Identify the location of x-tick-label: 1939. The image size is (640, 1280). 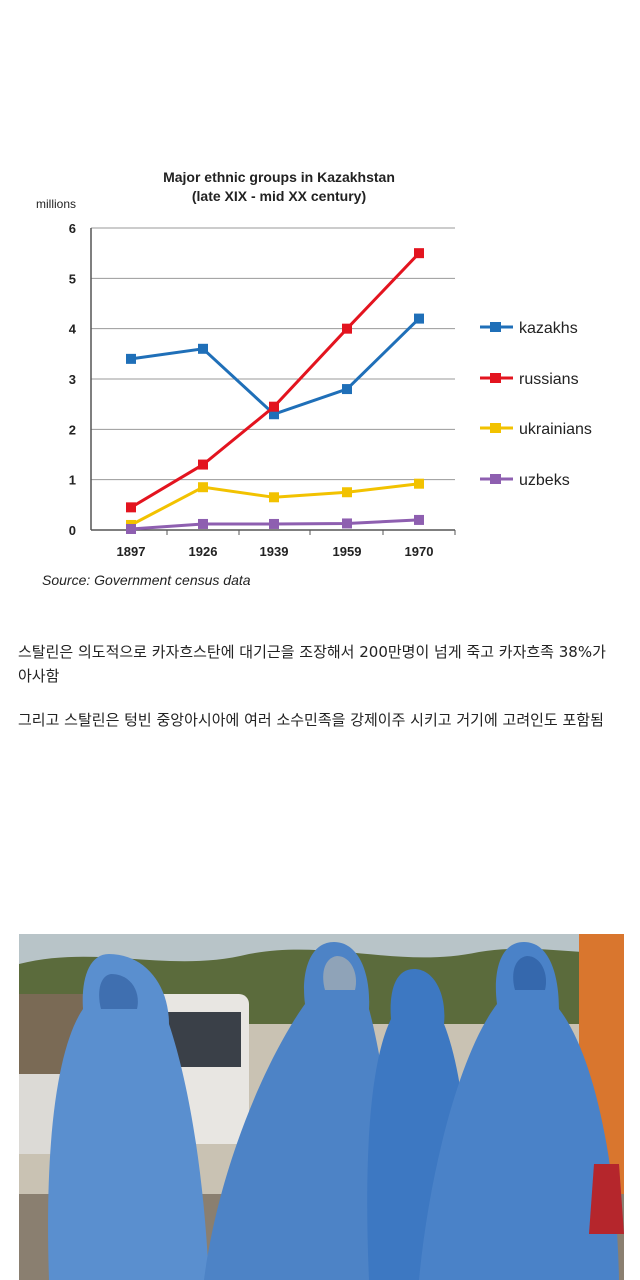
(274, 551).